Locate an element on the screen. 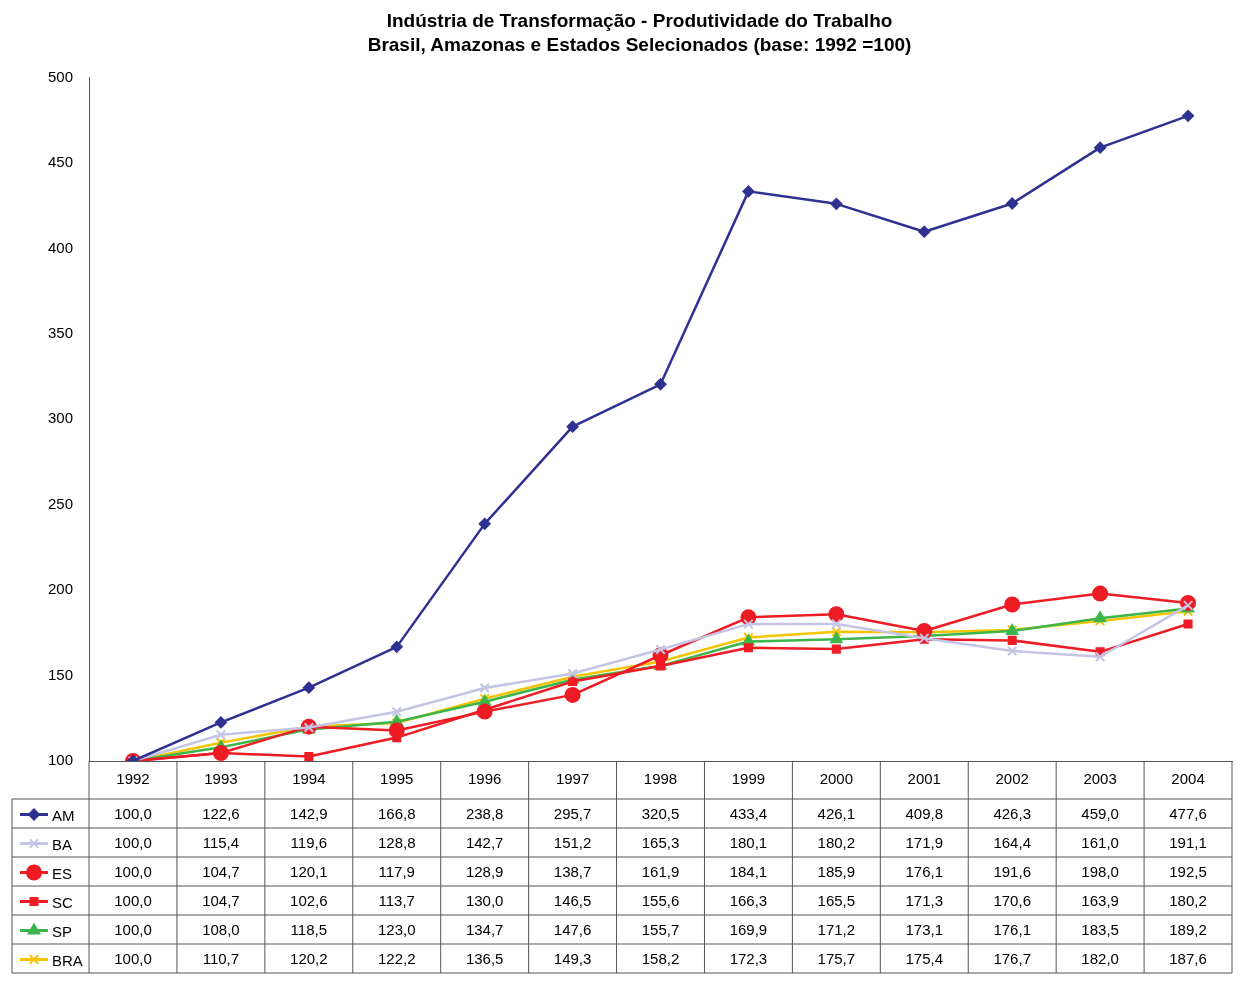 The image size is (1249, 983). x-tick-label: 1997 is located at coordinates (572, 779).